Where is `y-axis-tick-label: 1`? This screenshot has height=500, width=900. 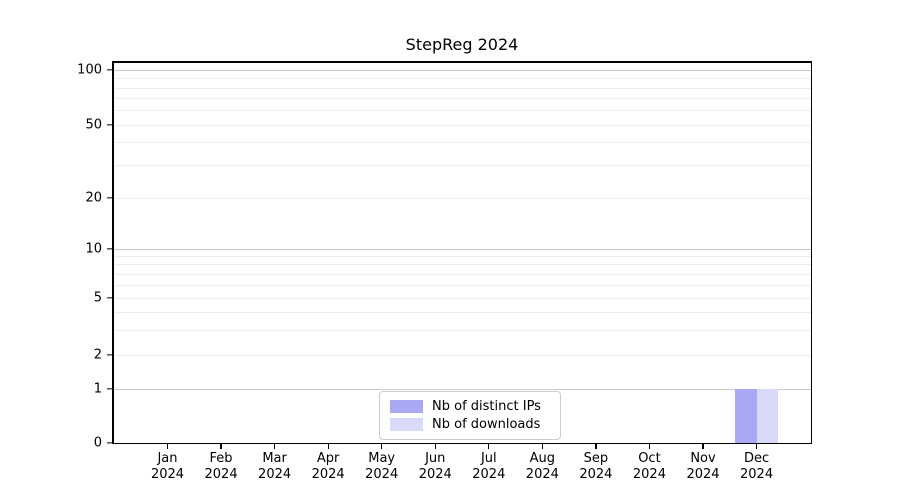
y-axis-tick-label: 1 is located at coordinates (97, 388).